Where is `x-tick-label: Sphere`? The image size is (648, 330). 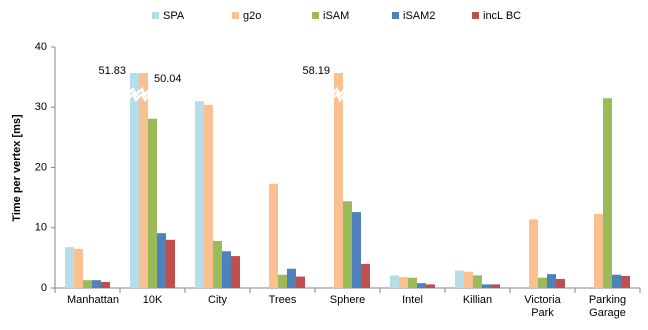
x-tick-label: Sphere is located at coordinates (347, 300).